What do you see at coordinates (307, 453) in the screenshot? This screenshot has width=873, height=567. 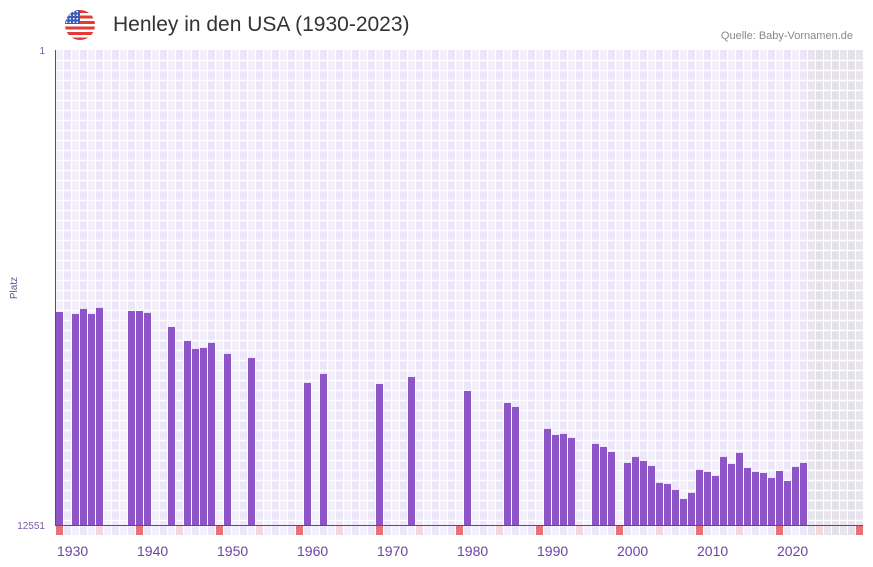 I see `bar-1961` at bounding box center [307, 453].